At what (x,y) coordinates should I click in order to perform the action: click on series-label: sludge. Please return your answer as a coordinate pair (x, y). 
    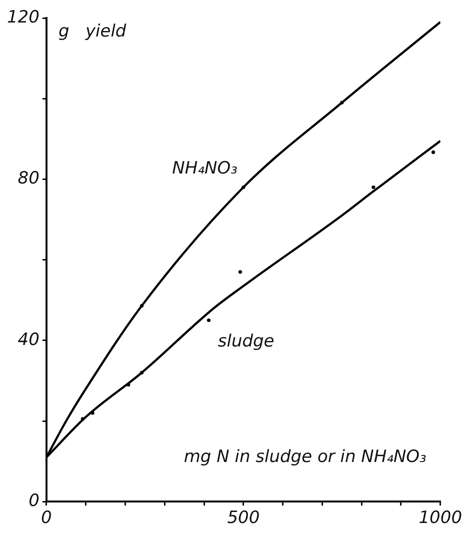
    Looking at the image, I should click on (246, 342).